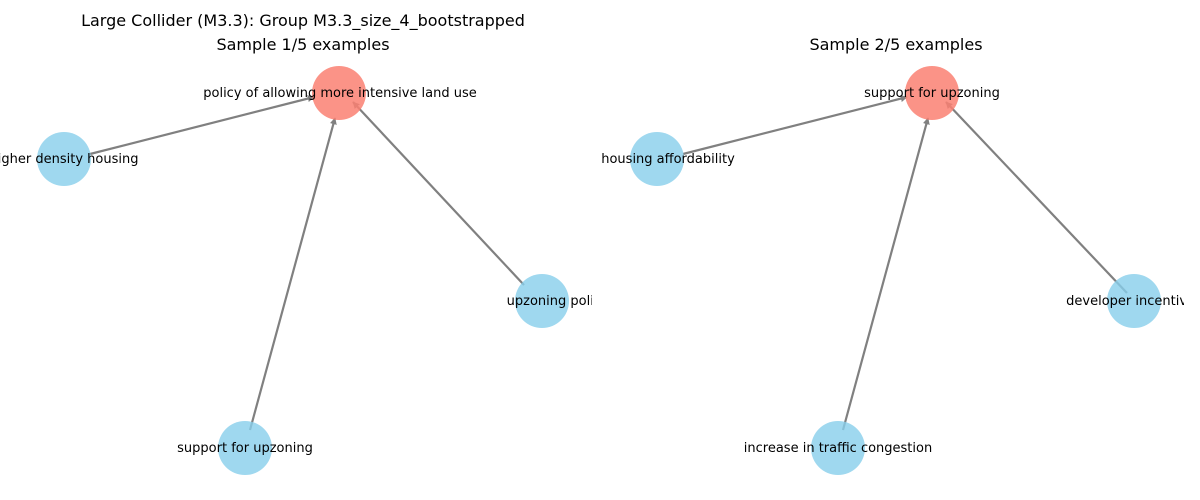 This screenshot has width=1200, height=500. I want to click on parent-label-3: developer incentives, so click(1133, 301).